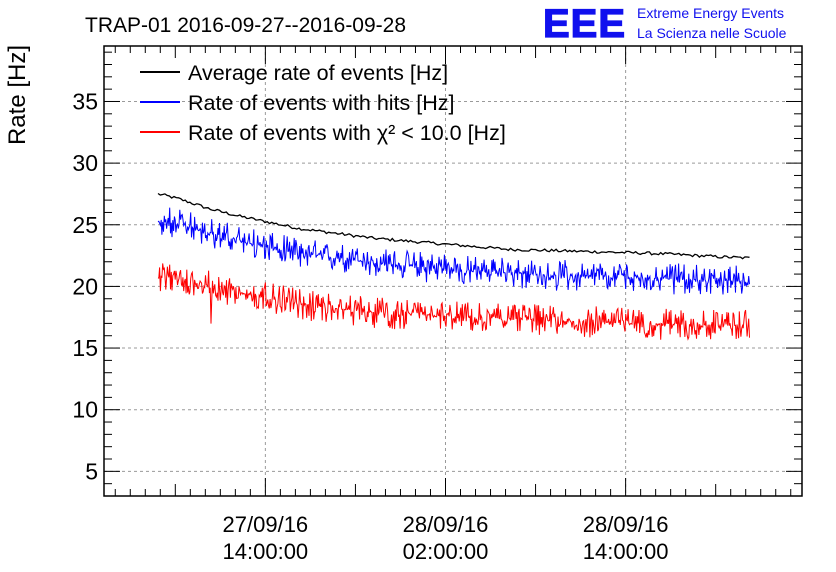  Describe the element at coordinates (85, 348) in the screenshot. I see `y-tick-label: 15` at that location.